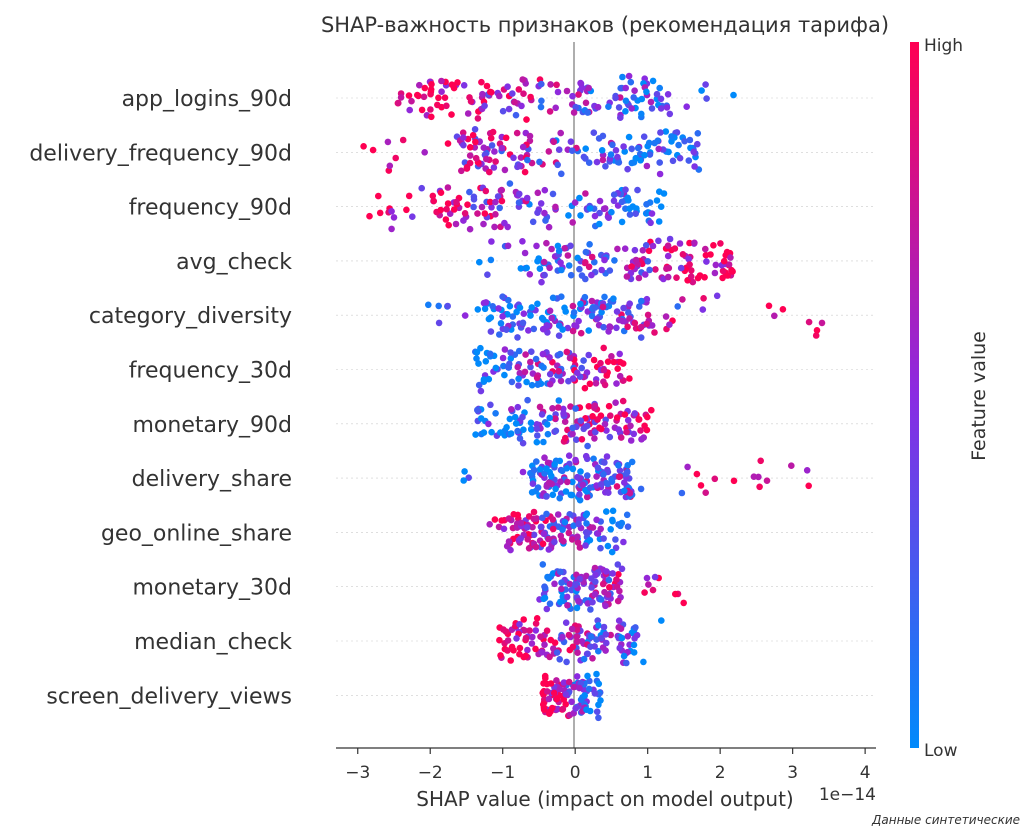 The image size is (1034, 840). I want to click on x-tick-label: 4, so click(865, 773).